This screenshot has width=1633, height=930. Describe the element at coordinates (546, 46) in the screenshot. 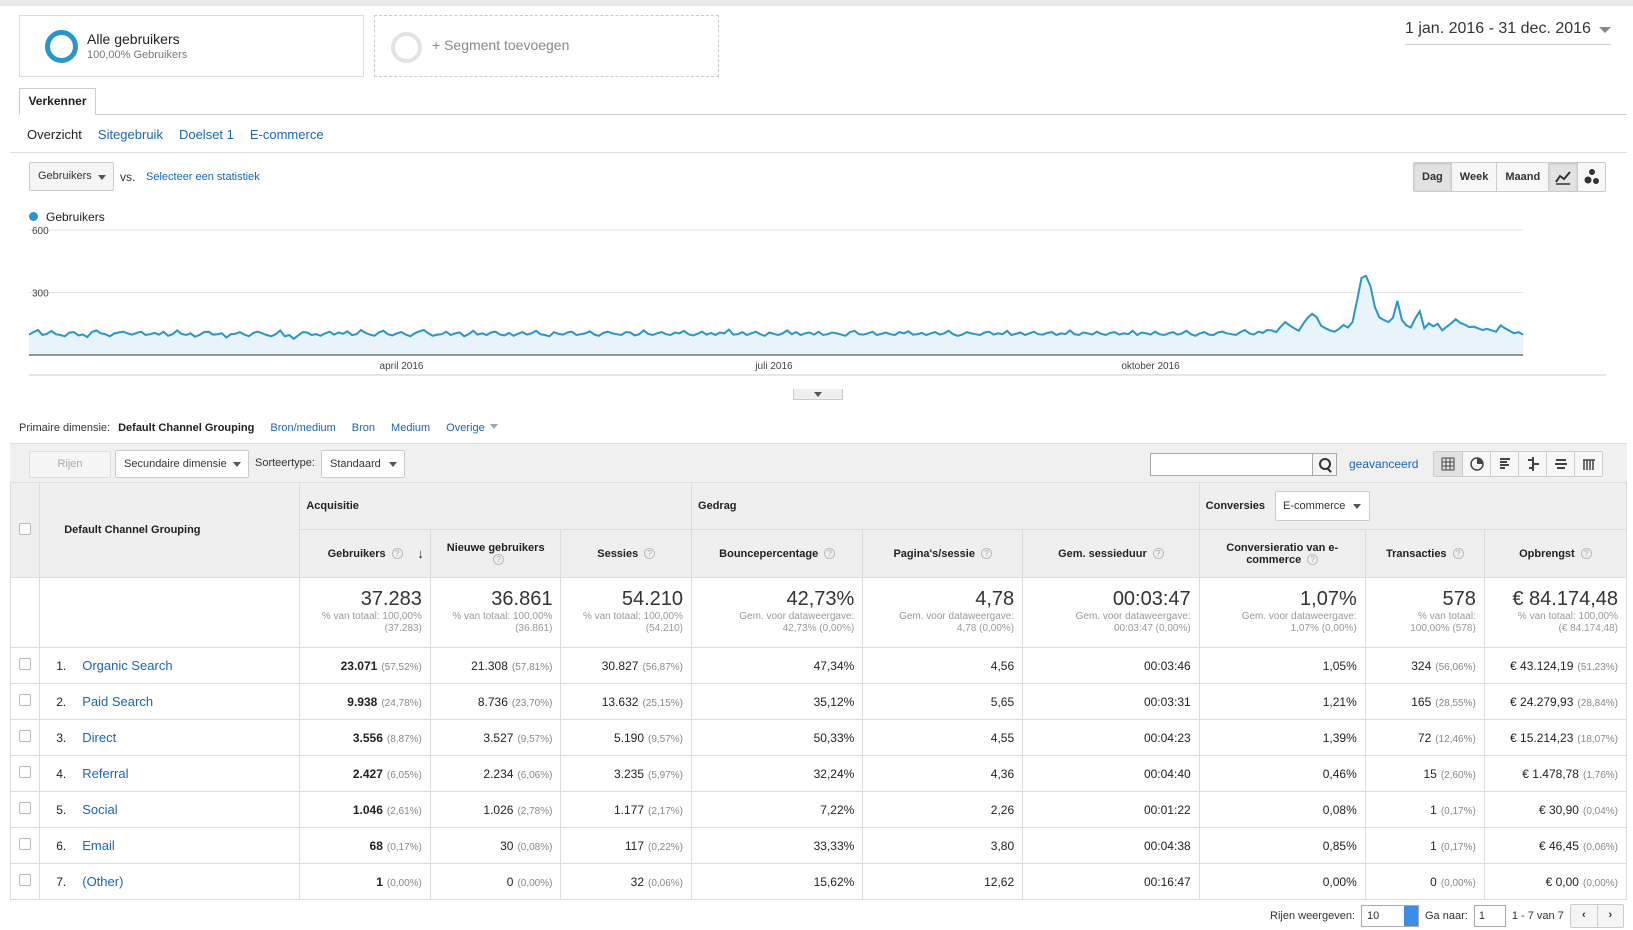

I see `add-segment-button: + Segment toevoegen` at that location.